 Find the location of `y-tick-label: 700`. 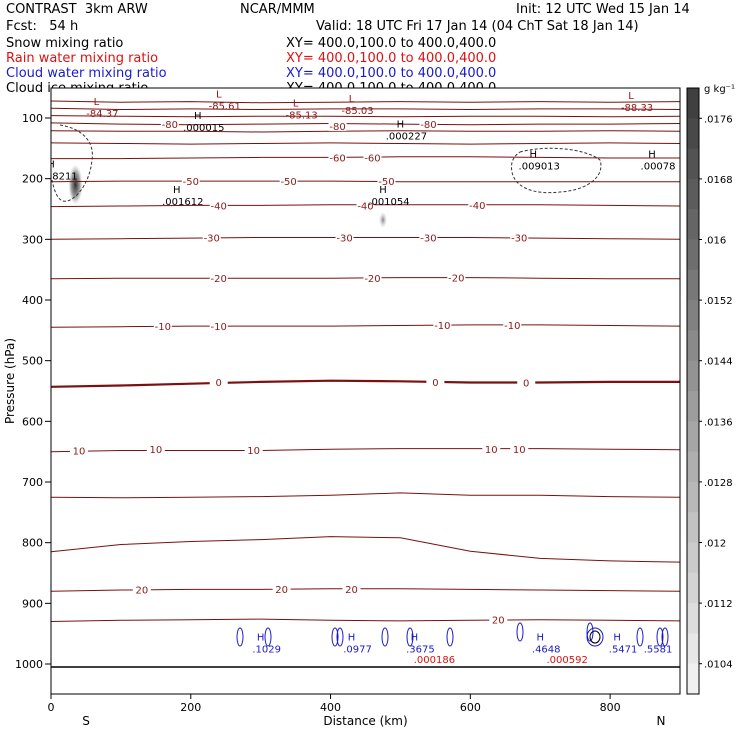

y-tick-label: 700 is located at coordinates (32, 482).